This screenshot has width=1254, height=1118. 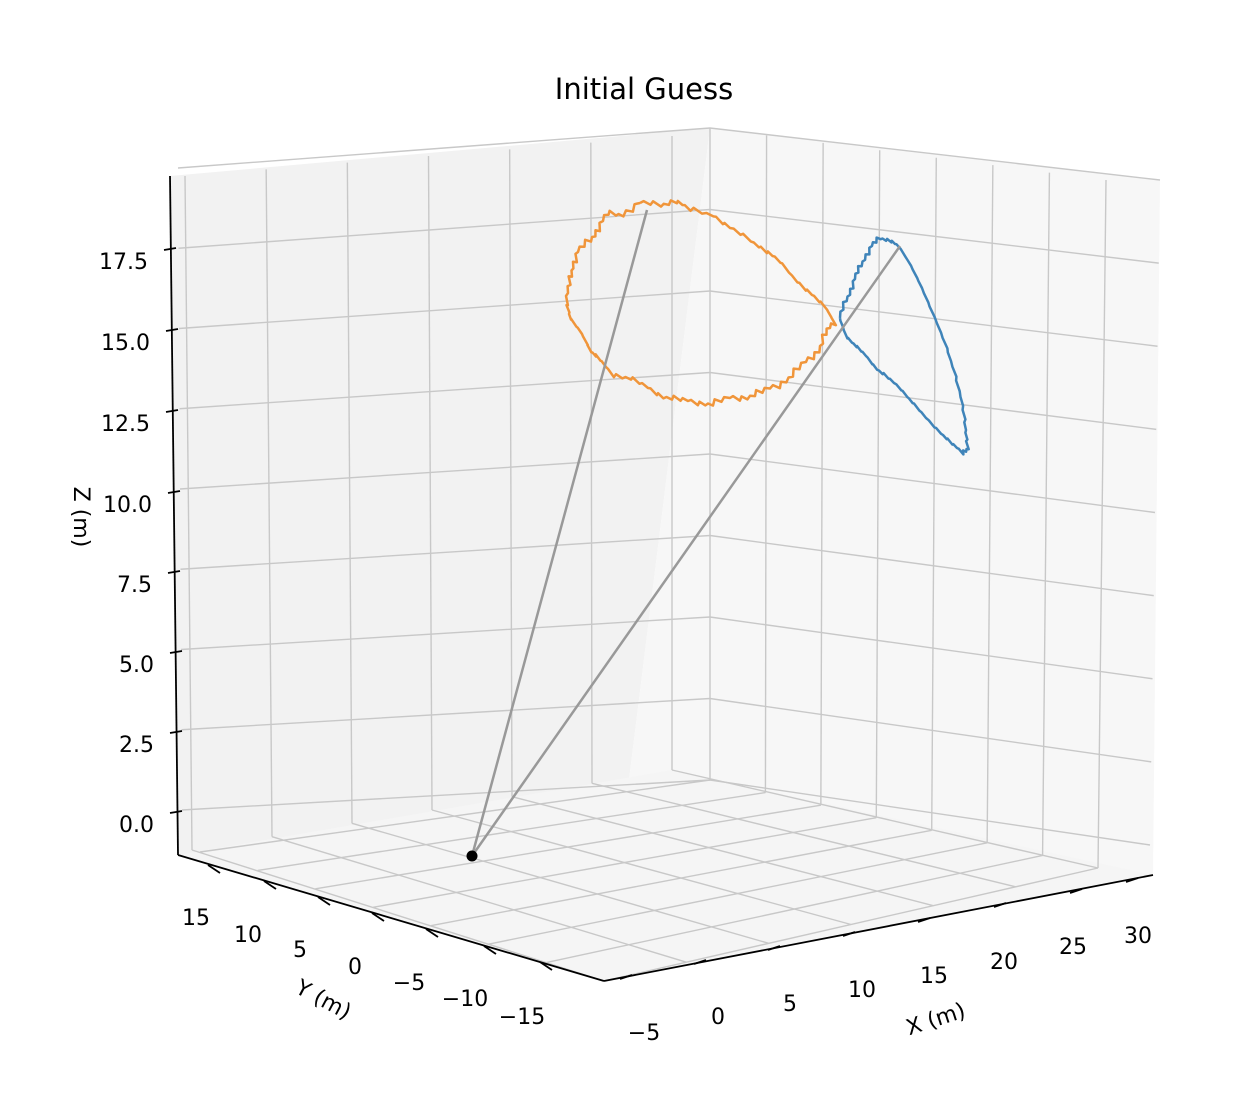 I want to click on y-tick-label: 10, so click(x=248, y=935).